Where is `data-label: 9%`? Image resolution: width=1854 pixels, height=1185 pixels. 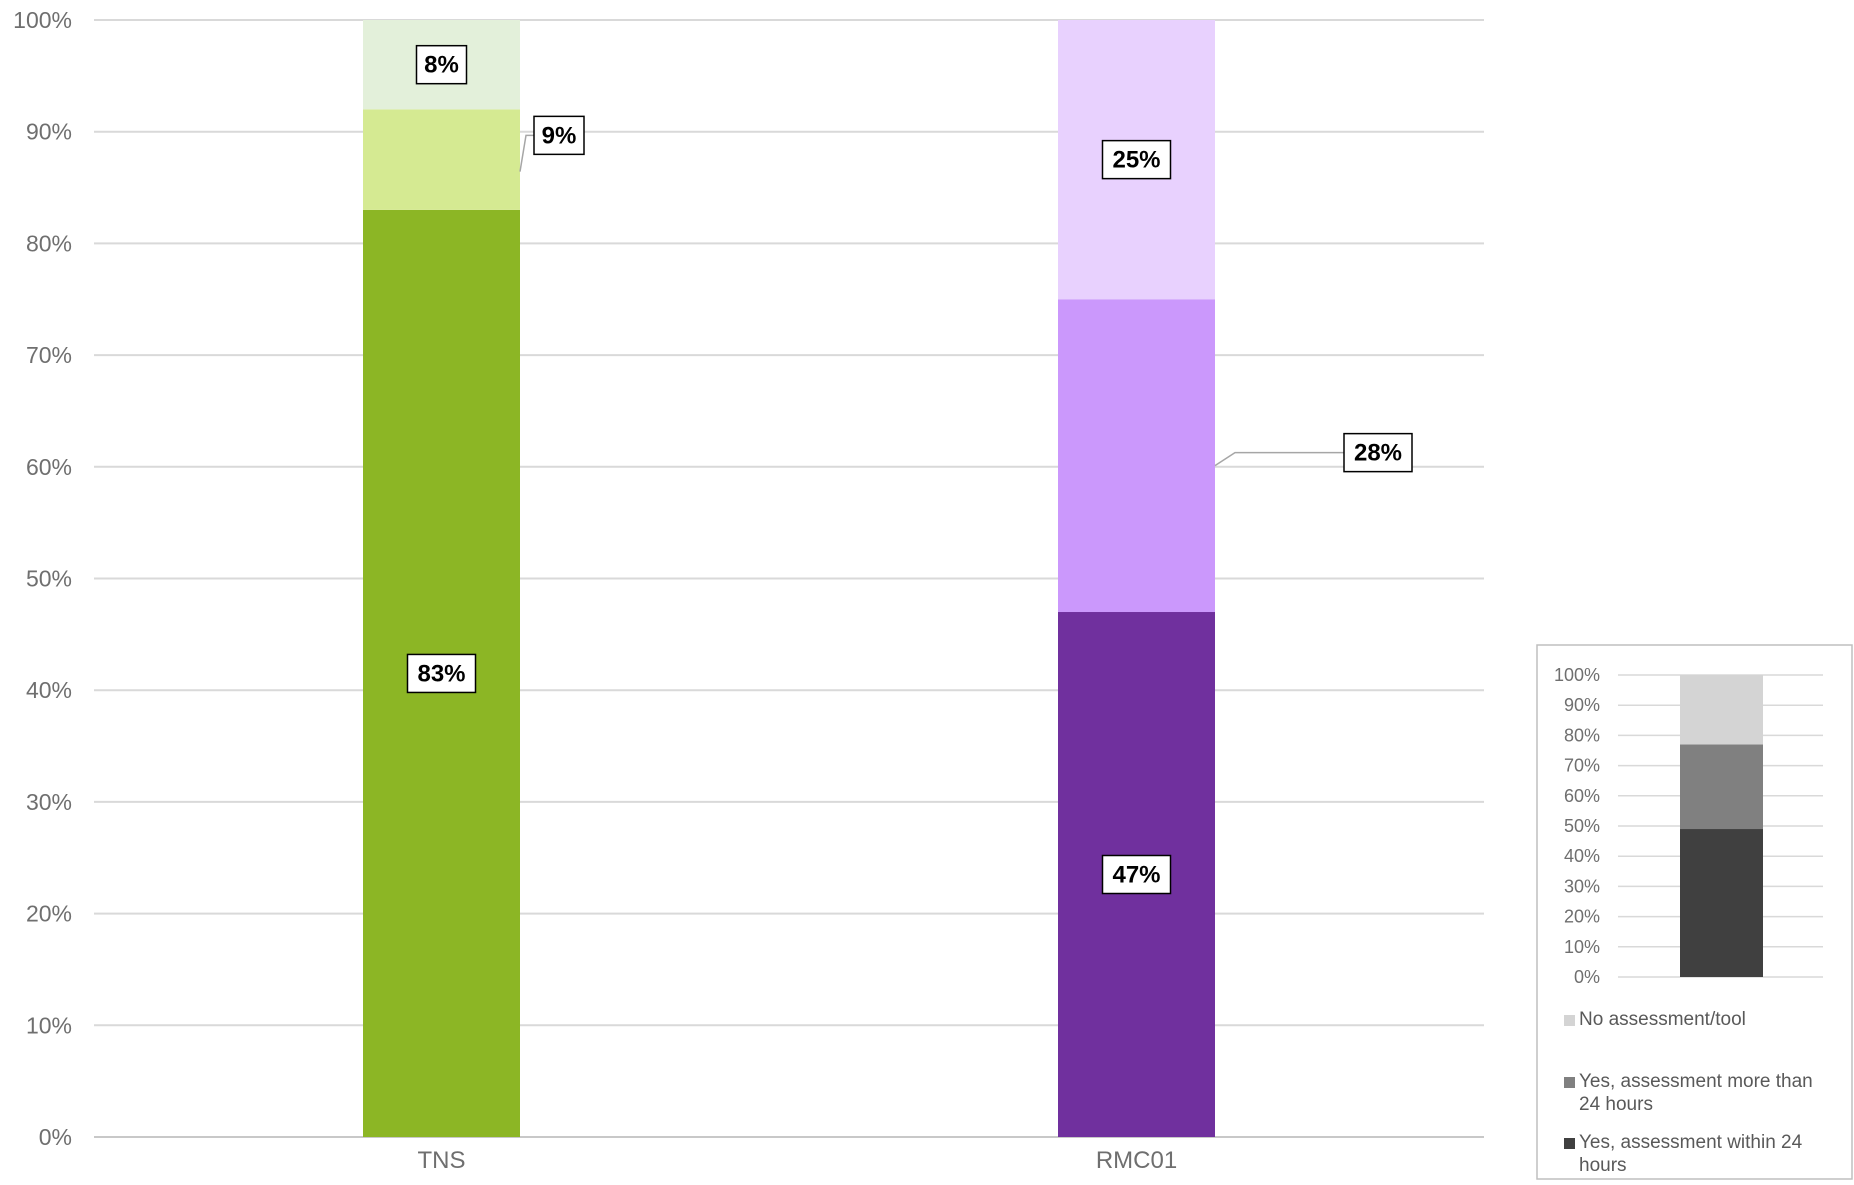
data-label: 9% is located at coordinates (559, 135).